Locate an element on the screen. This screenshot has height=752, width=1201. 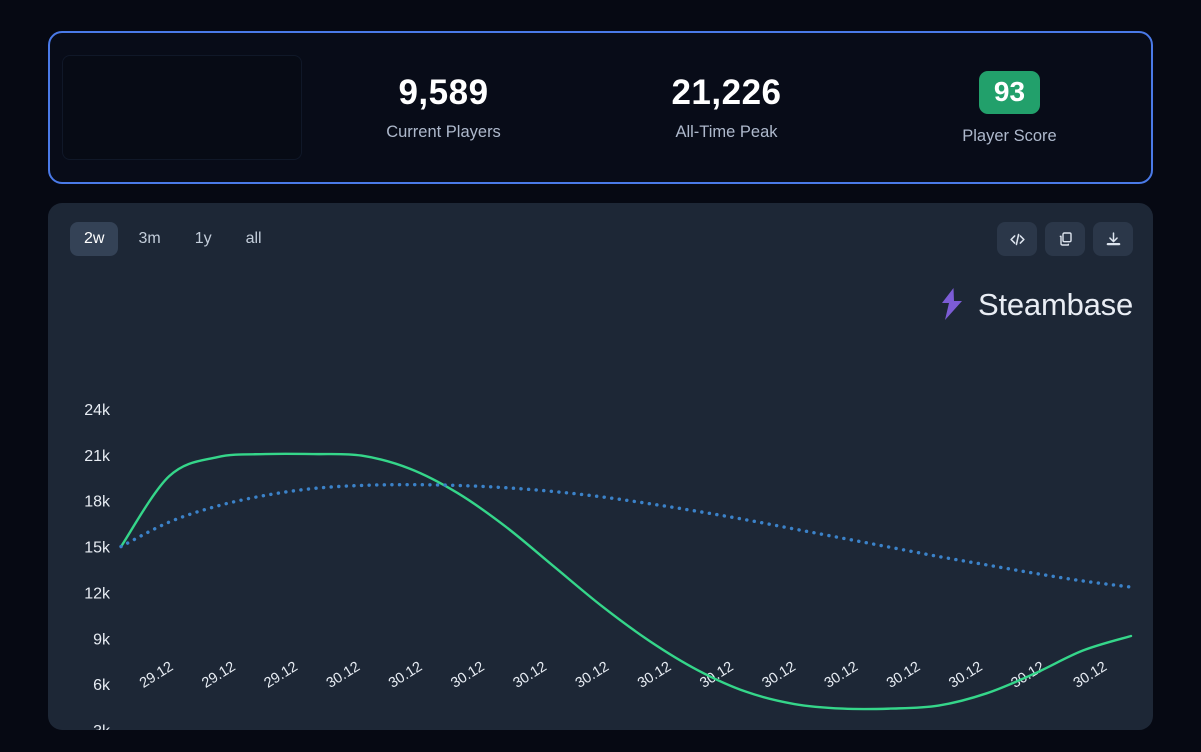
y-axis-tick: 15k is located at coordinates (97, 548).